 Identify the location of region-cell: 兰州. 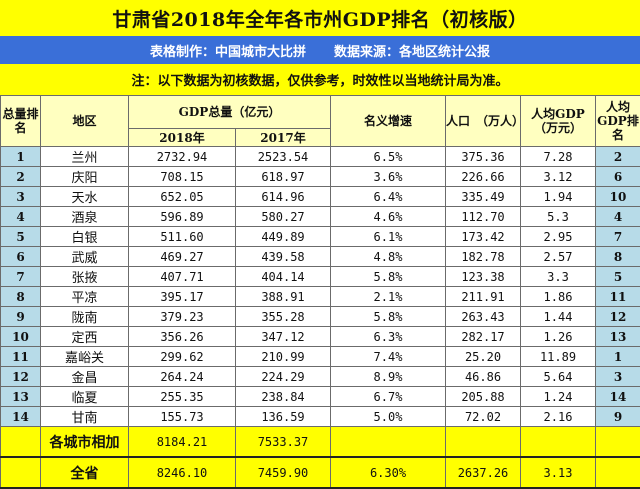
(85, 157).